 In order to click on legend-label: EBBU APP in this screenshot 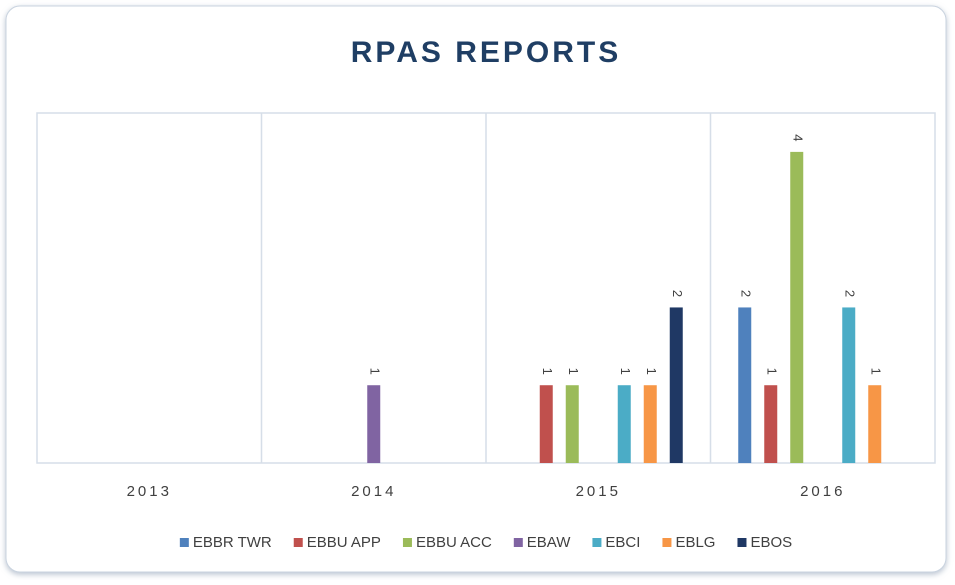, I will do `click(344, 542)`.